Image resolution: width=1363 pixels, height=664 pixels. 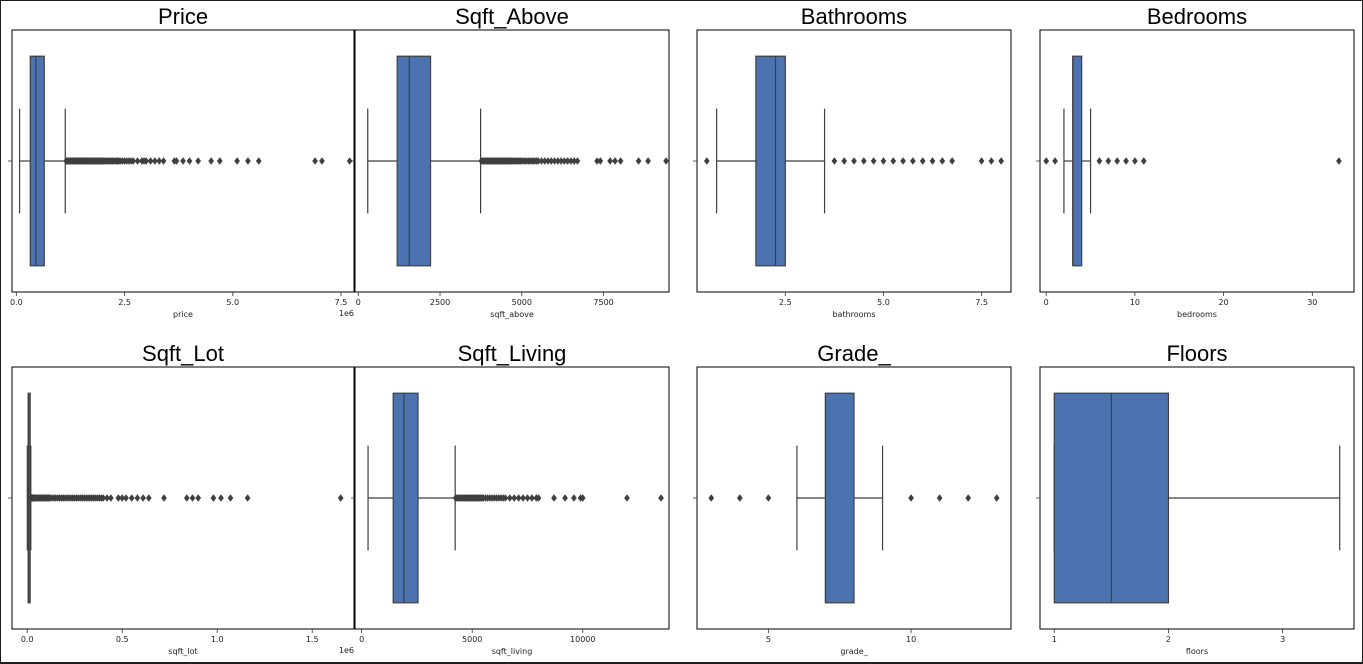 What do you see at coordinates (181, 498) in the screenshot?
I see `subplot-sqft_lot: Sqft_Lot 0.0 0.5 1.0 1.5 sqft_lot 1e6` at bounding box center [181, 498].